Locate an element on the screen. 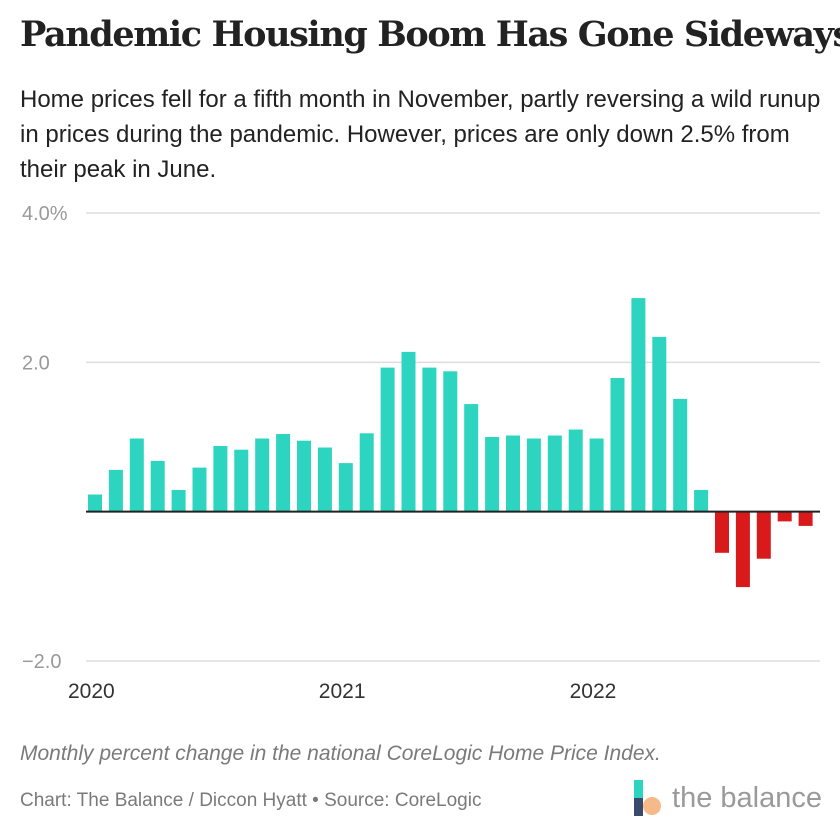 The width and height of the screenshot is (840, 840). bar: Mar 2021: 1.93 is located at coordinates (387, 439).